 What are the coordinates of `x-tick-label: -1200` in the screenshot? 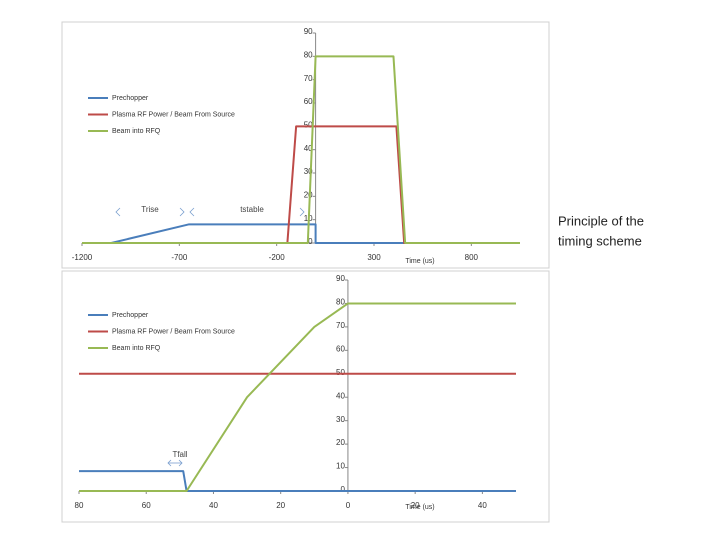 It's located at (82, 257).